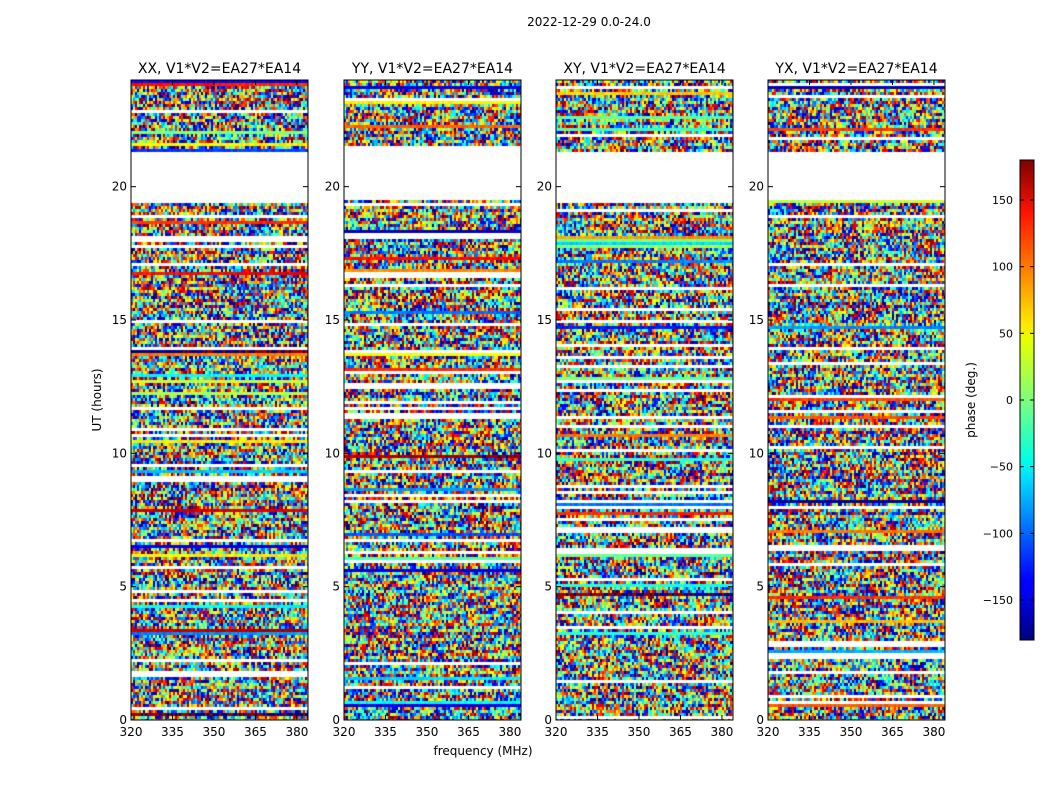  Describe the element at coordinates (644, 69) in the screenshot. I see `panel-title: XY, V1*V2=EA27*EA14` at that location.